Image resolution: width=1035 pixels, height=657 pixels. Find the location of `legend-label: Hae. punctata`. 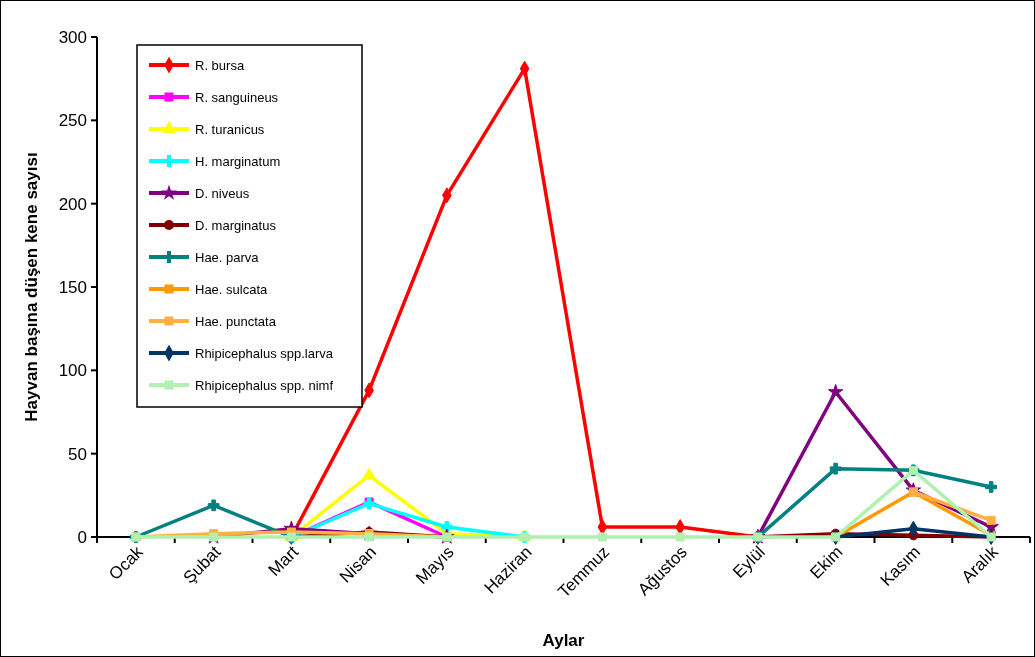

legend-label: Hae. punctata is located at coordinates (236, 321).